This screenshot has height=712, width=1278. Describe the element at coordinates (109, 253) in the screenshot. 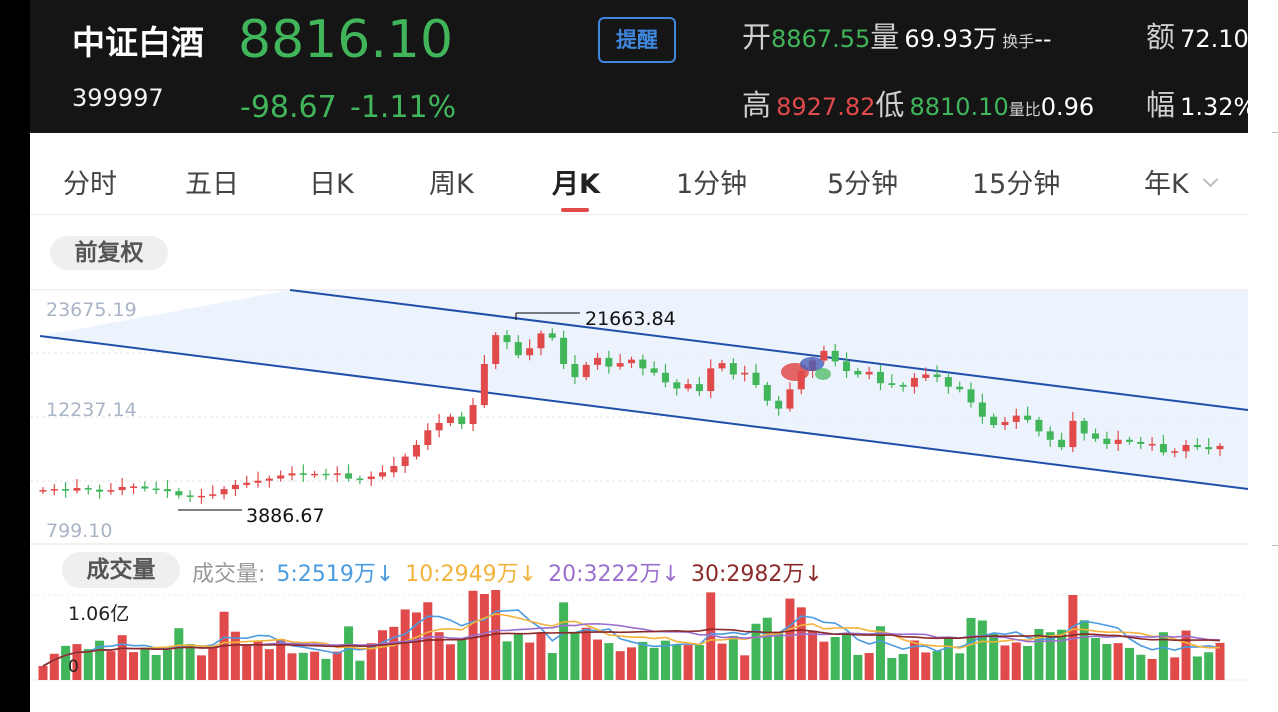

I see `adjust-mode-button: 前复权` at that location.